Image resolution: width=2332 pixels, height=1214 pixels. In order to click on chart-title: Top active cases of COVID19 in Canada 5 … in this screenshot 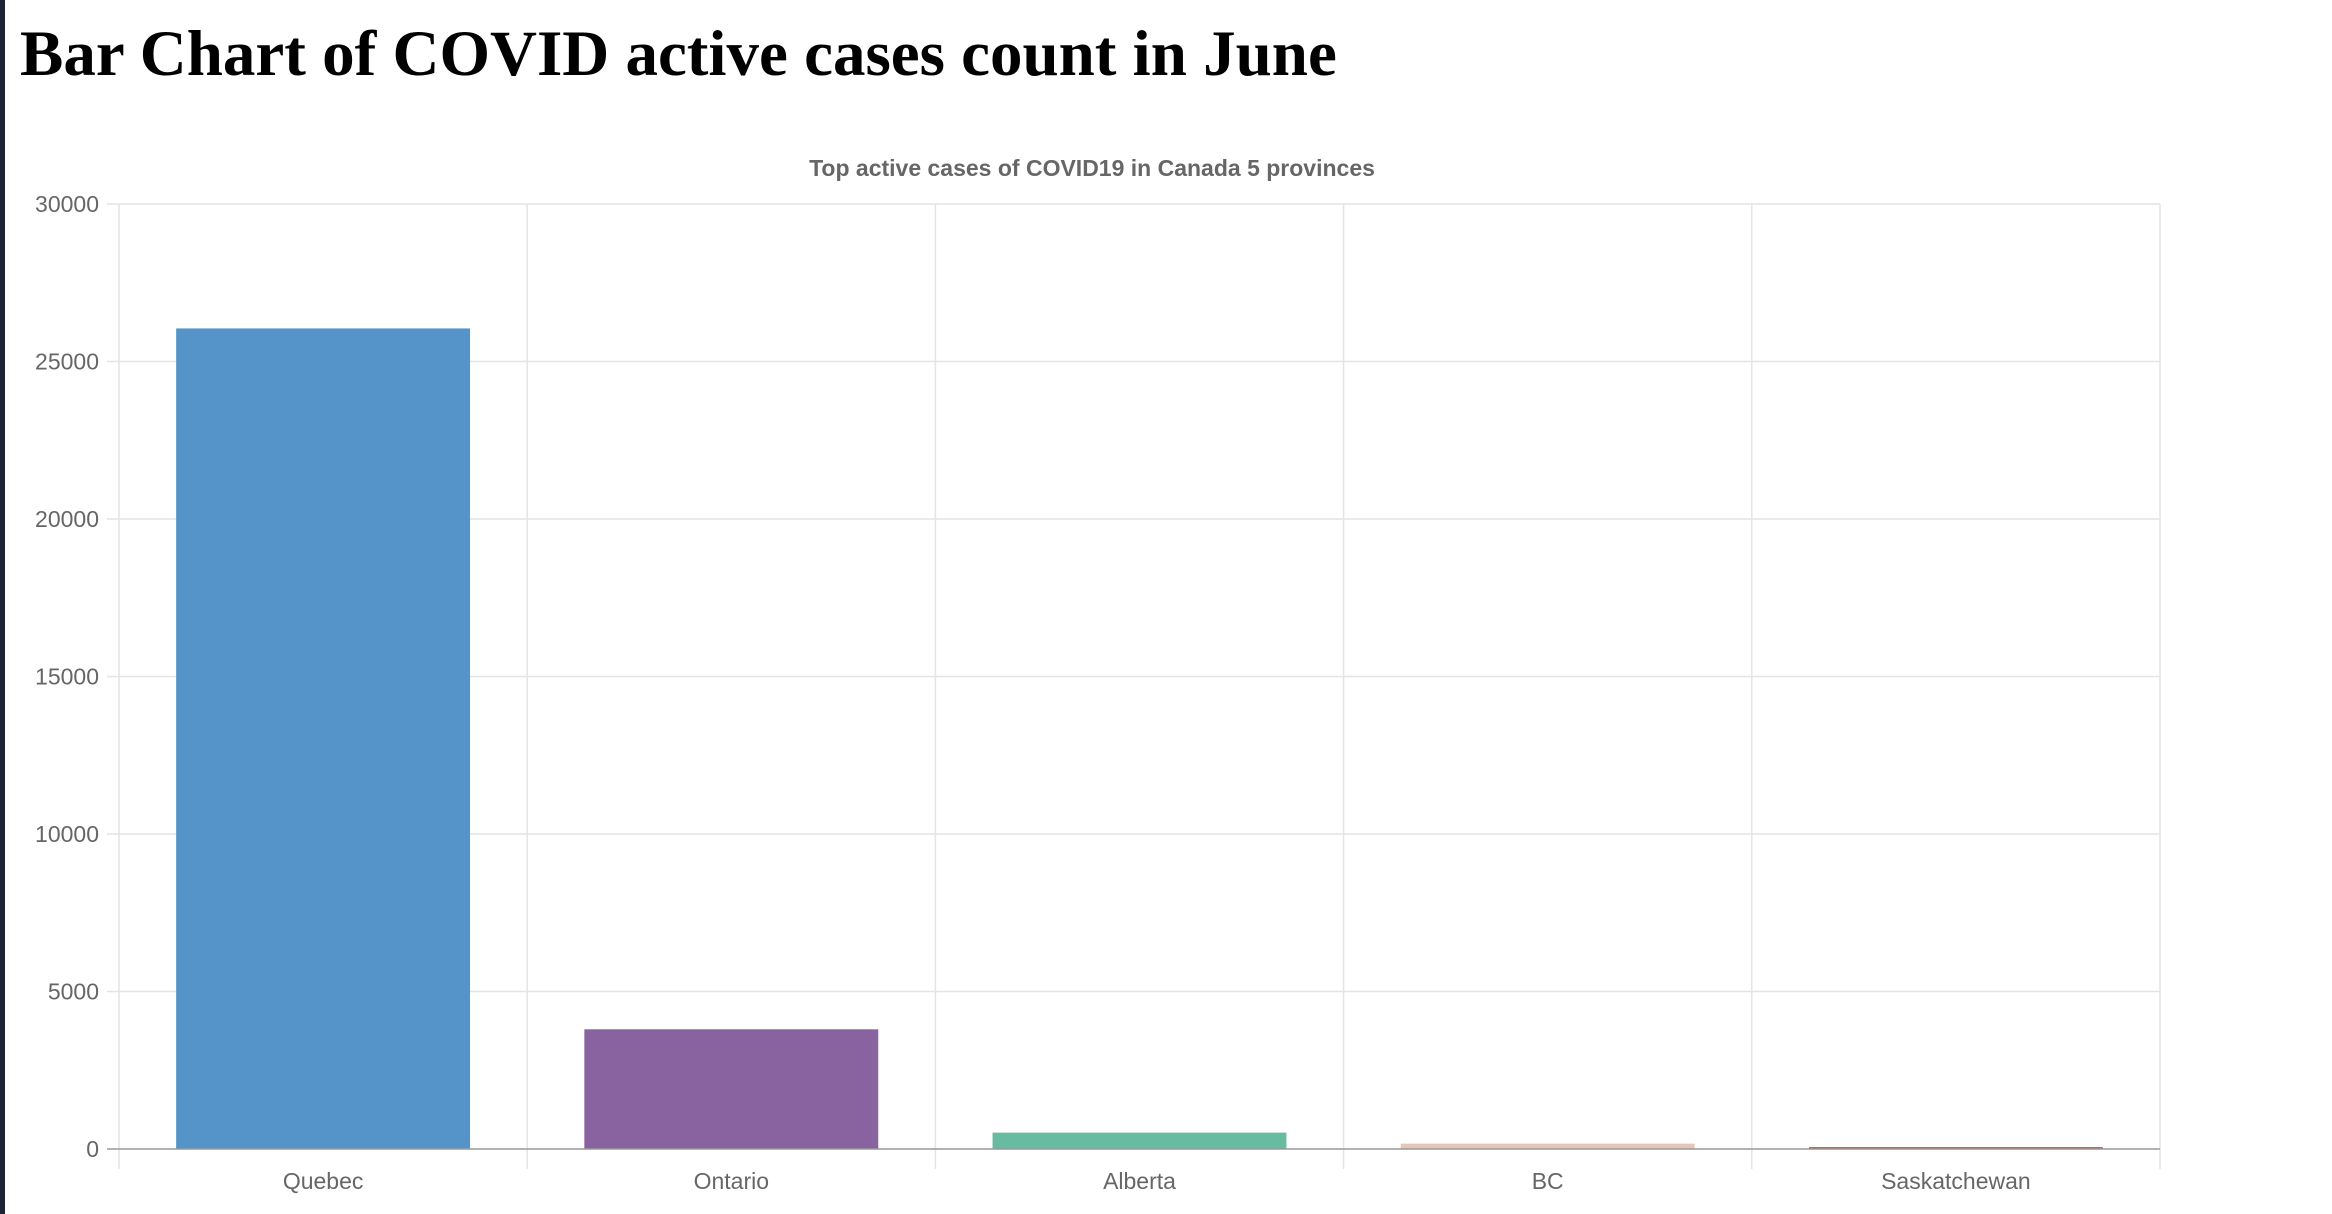, I will do `click(1092, 168)`.